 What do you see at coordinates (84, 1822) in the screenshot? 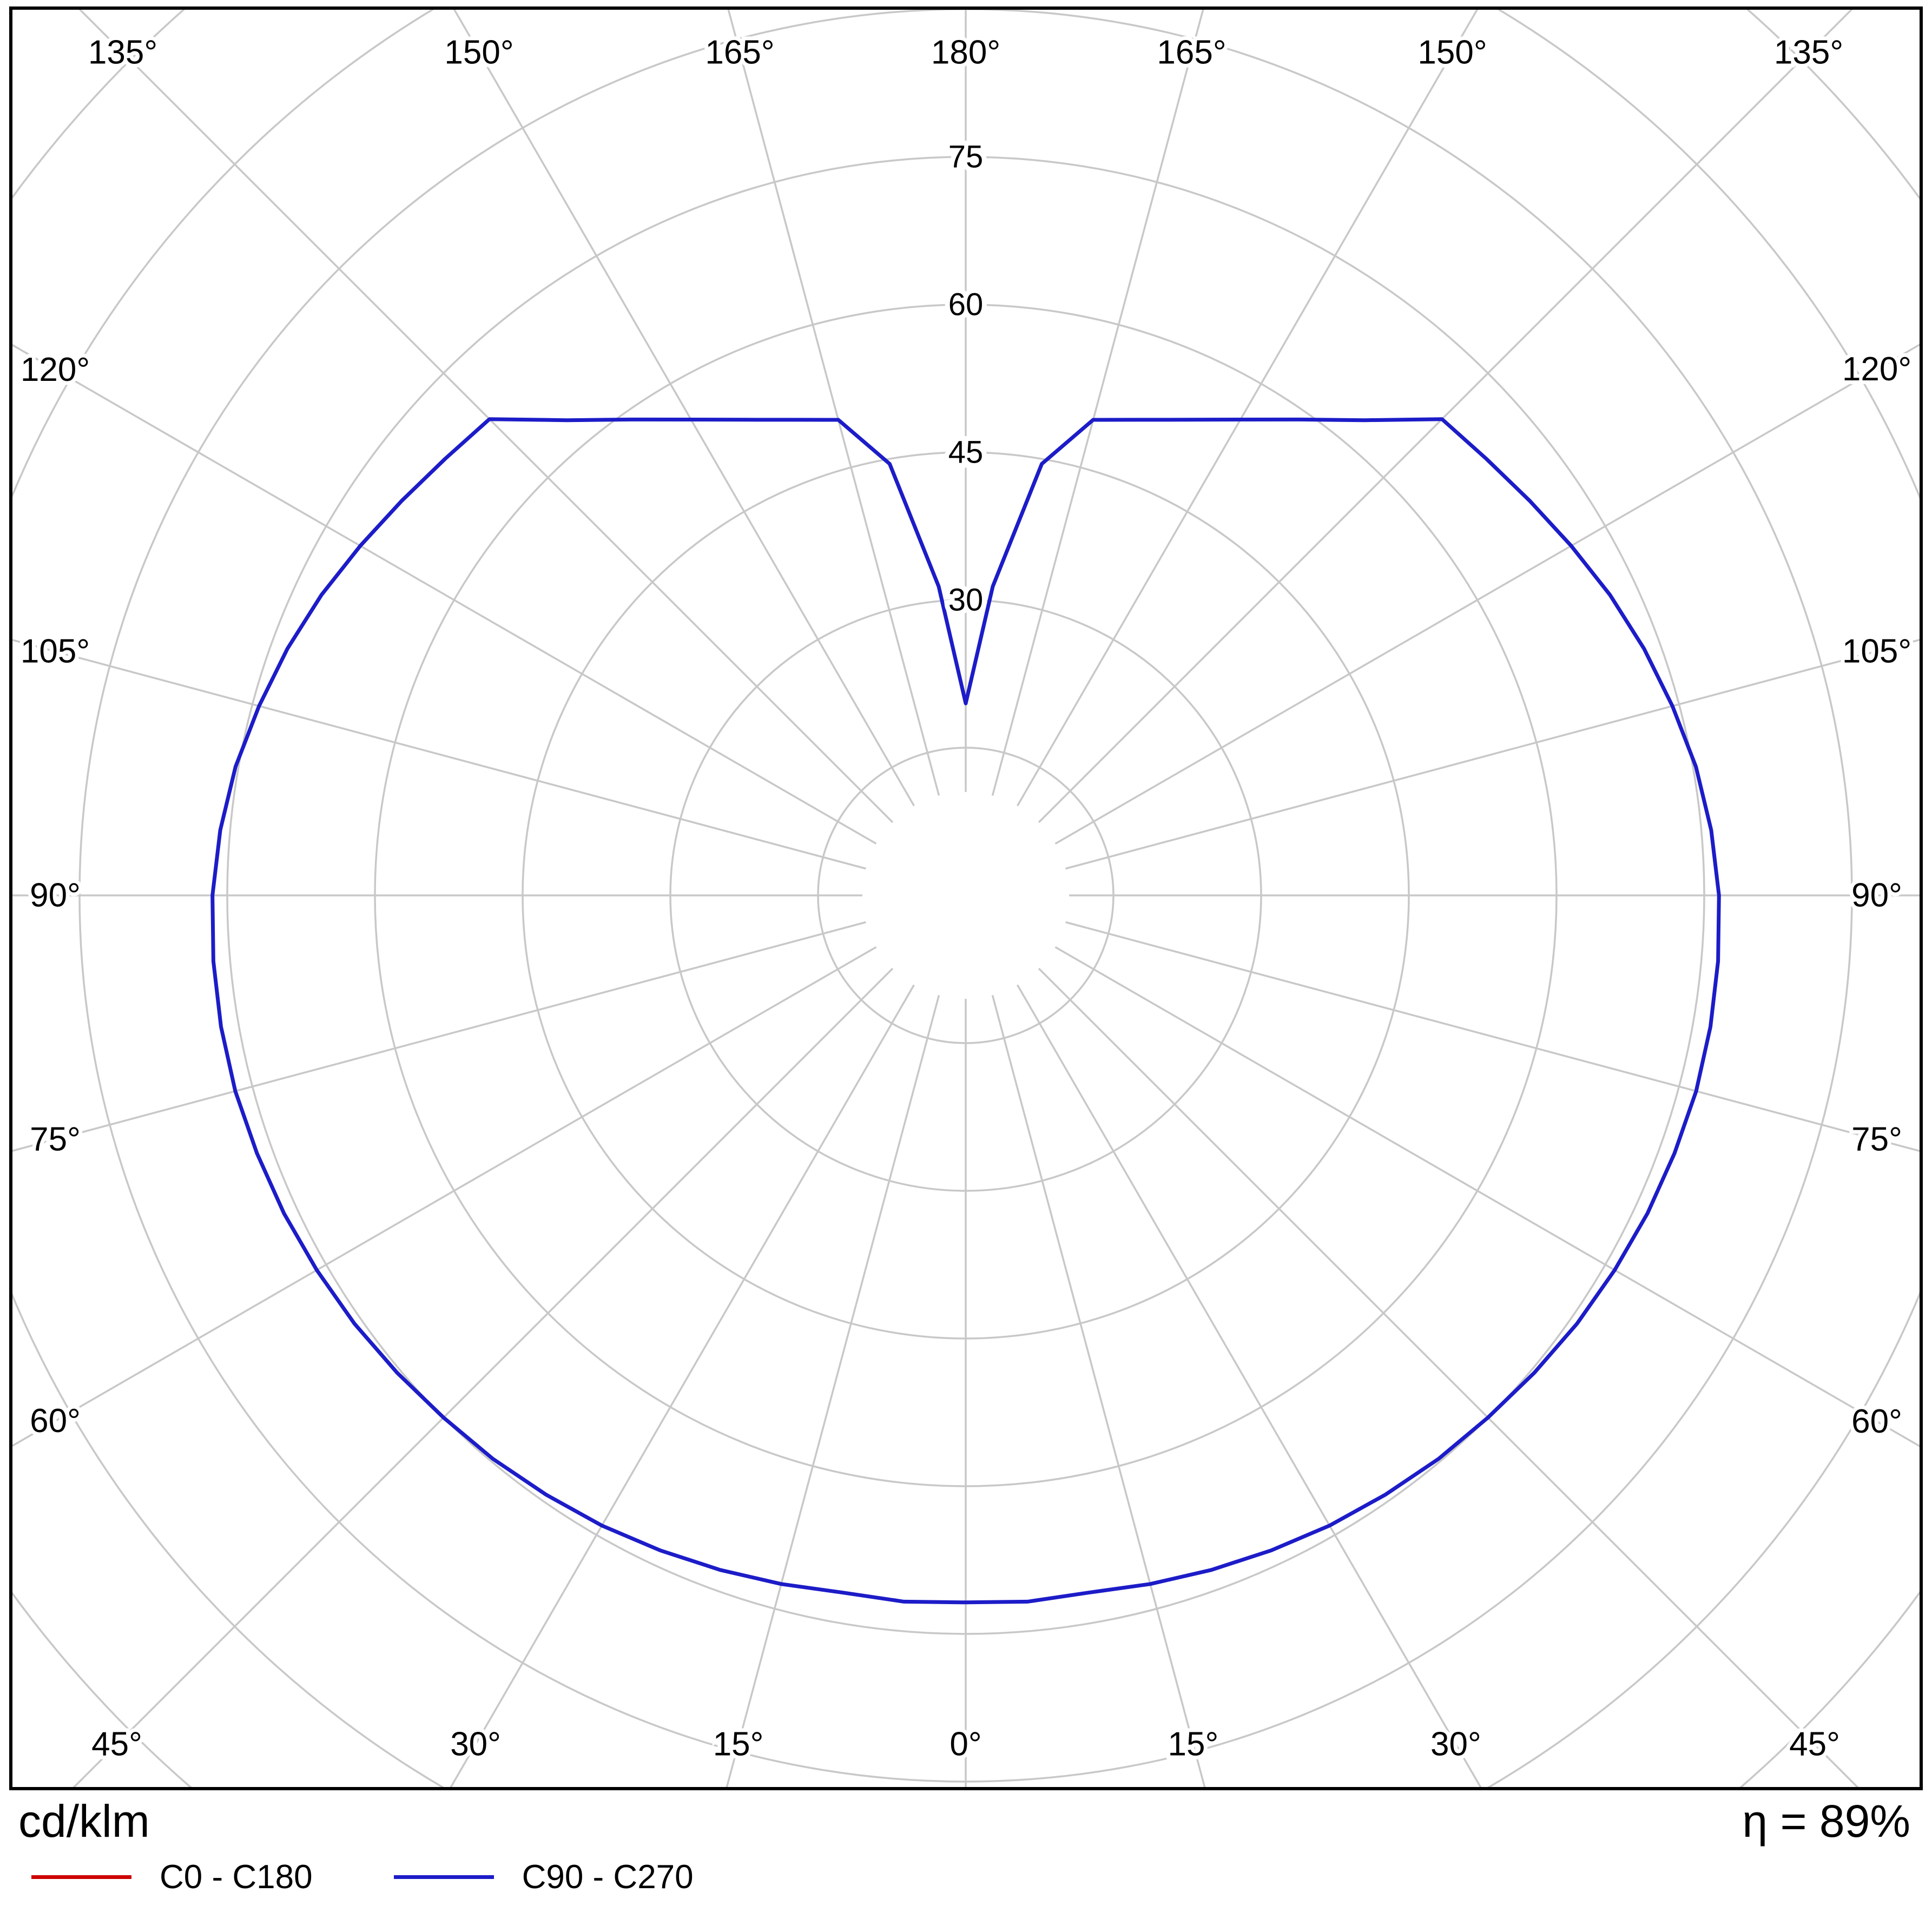
I see `unit-label: cd/klm` at bounding box center [84, 1822].